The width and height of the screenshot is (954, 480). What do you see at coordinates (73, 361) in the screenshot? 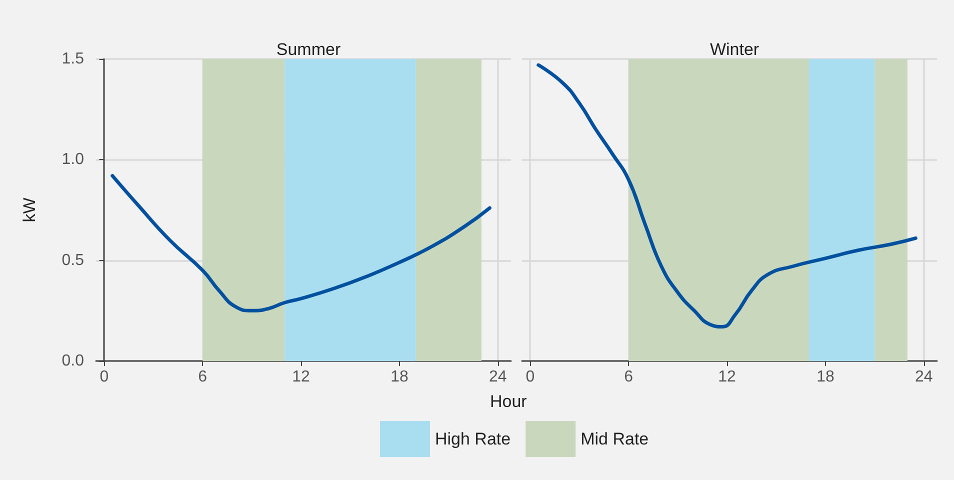
I see `y-tick-label: 0.0` at bounding box center [73, 361].